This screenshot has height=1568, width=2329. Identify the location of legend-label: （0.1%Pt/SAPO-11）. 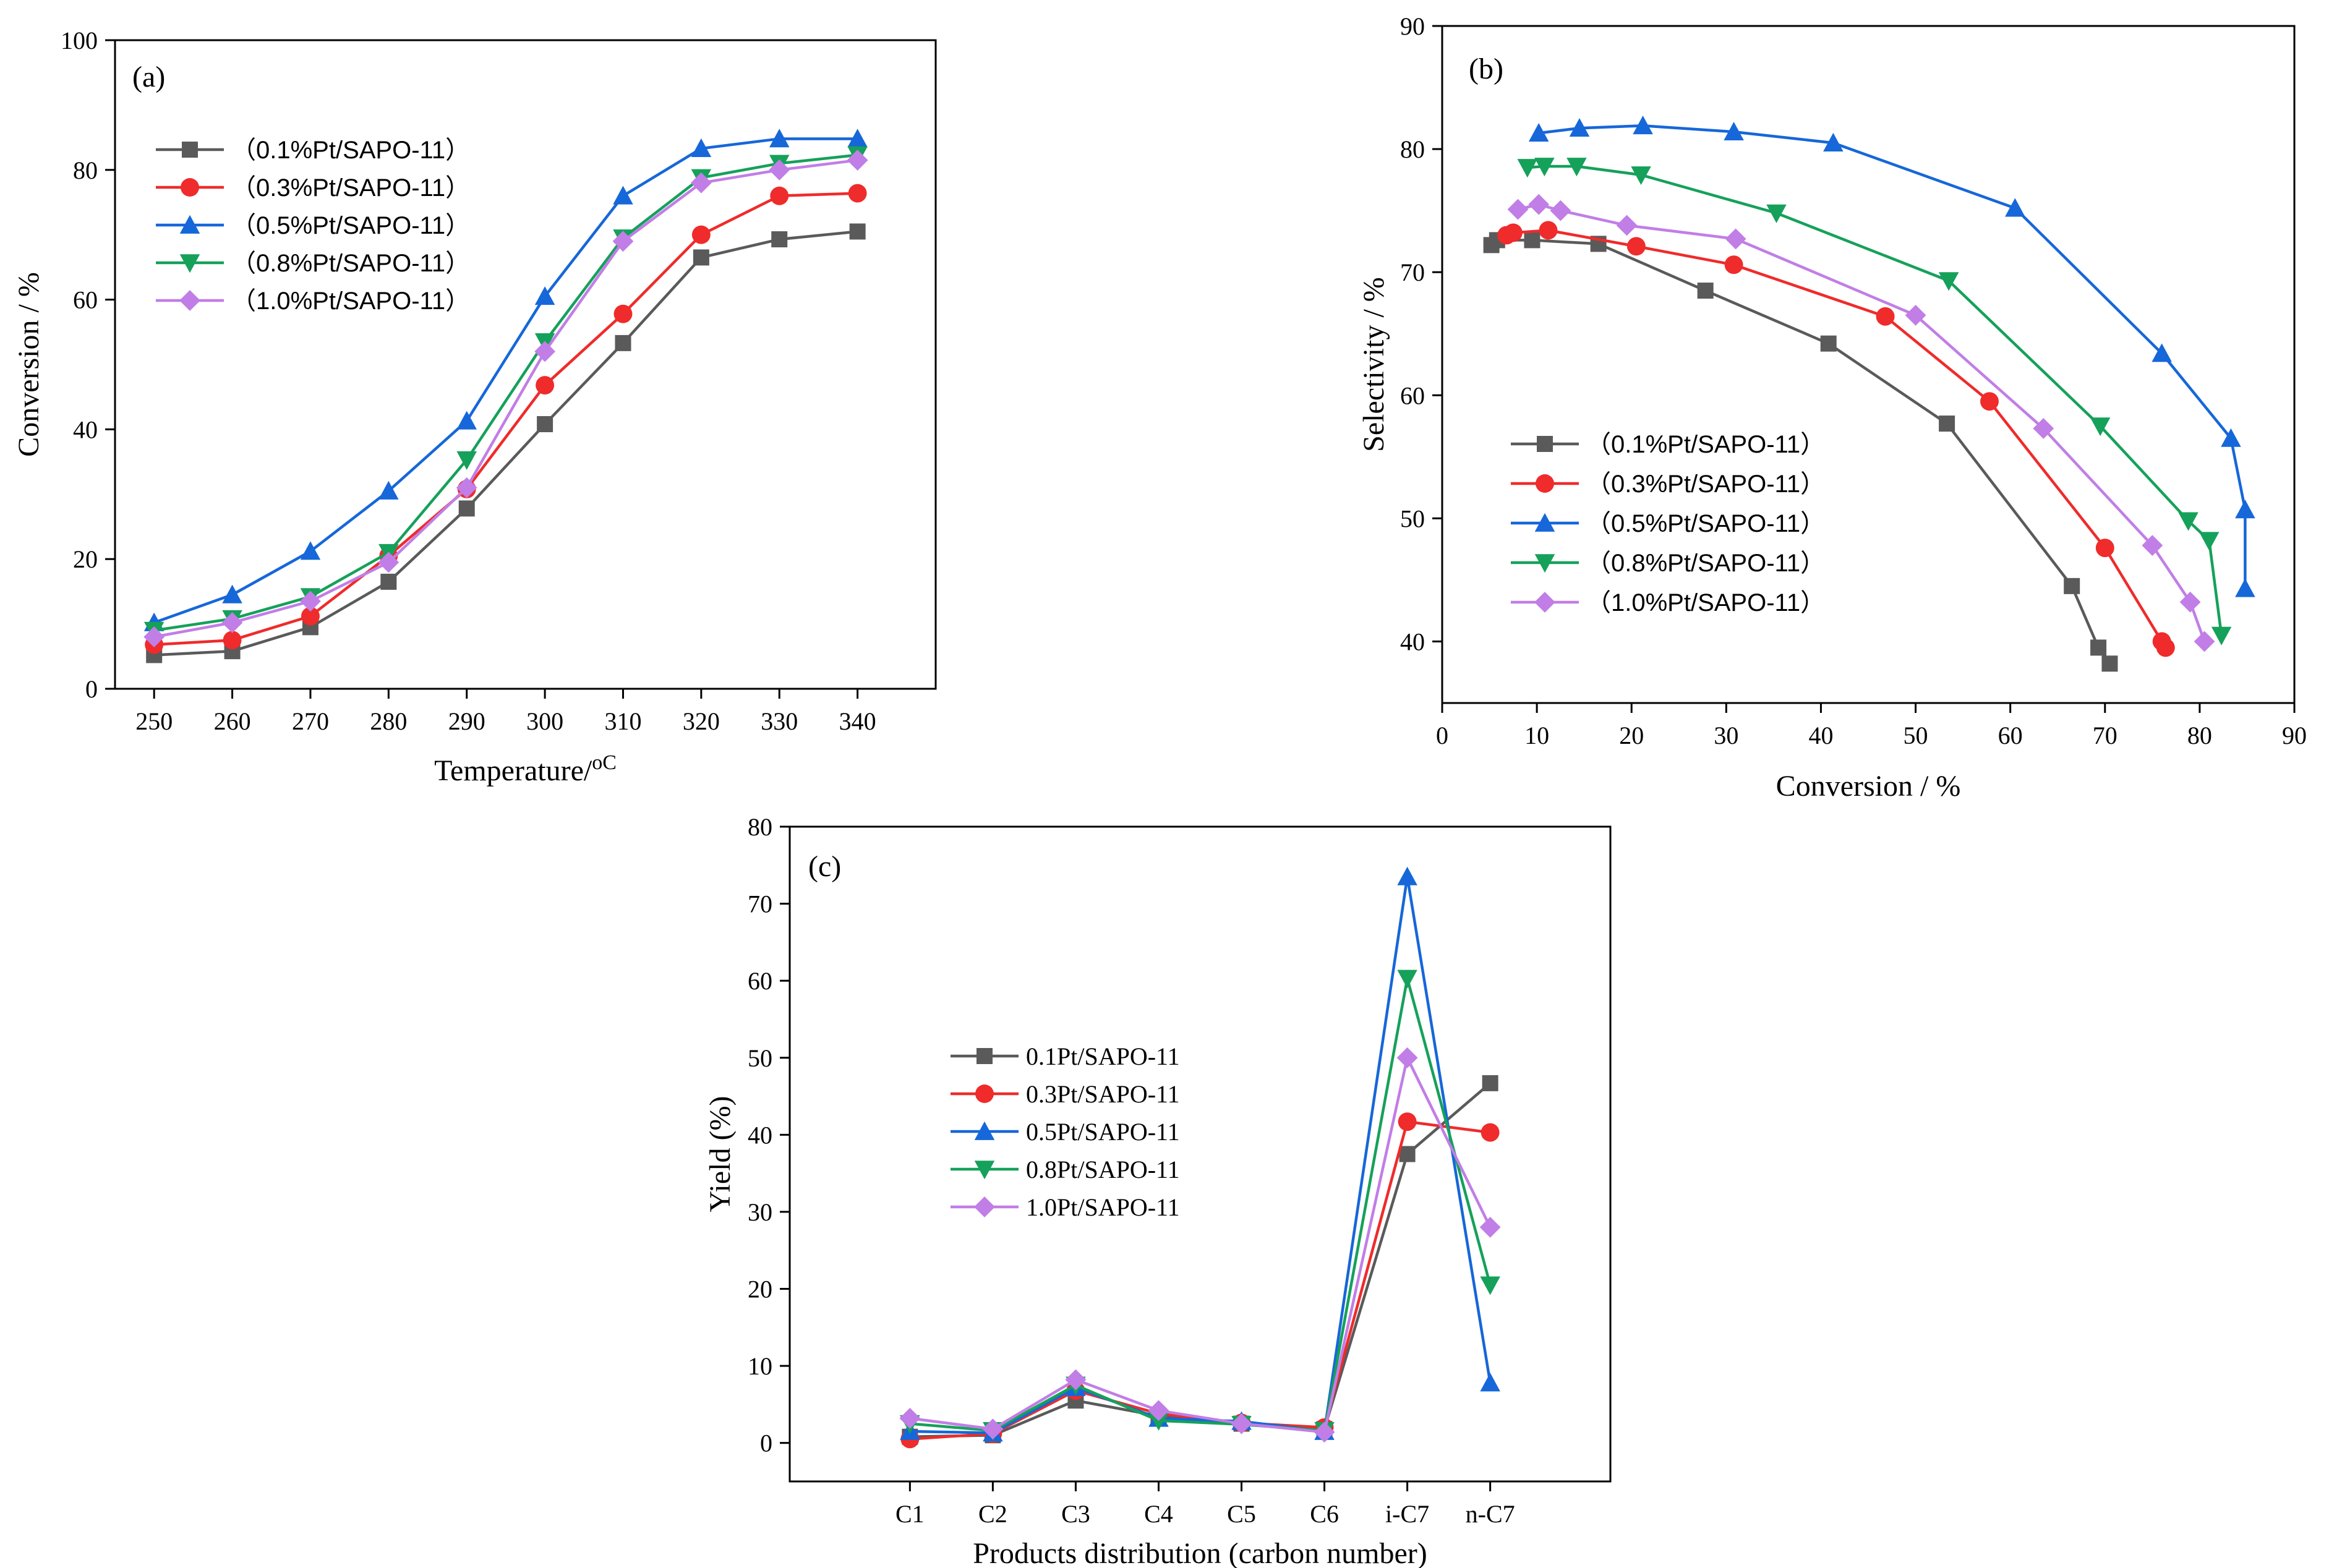
(350, 150).